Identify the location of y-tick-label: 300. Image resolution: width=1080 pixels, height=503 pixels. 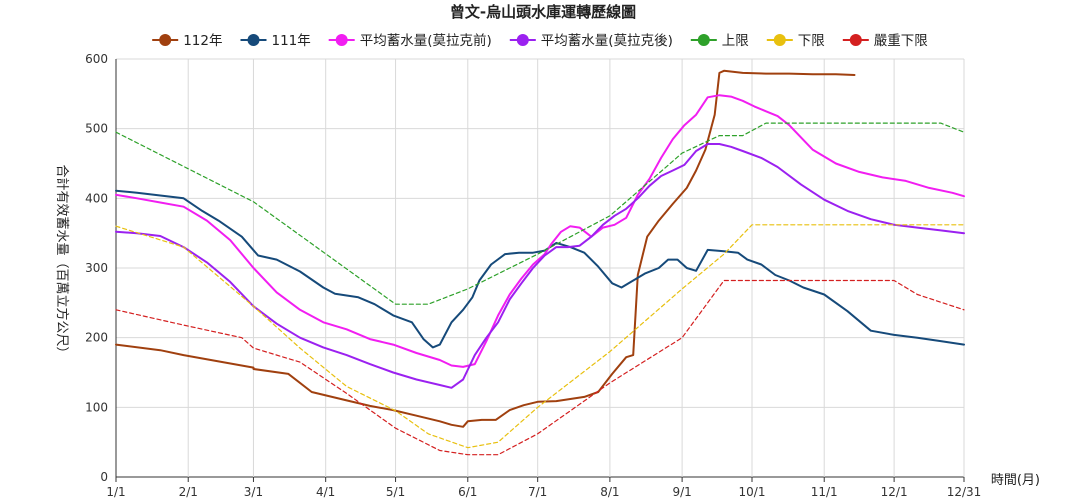
(96, 268).